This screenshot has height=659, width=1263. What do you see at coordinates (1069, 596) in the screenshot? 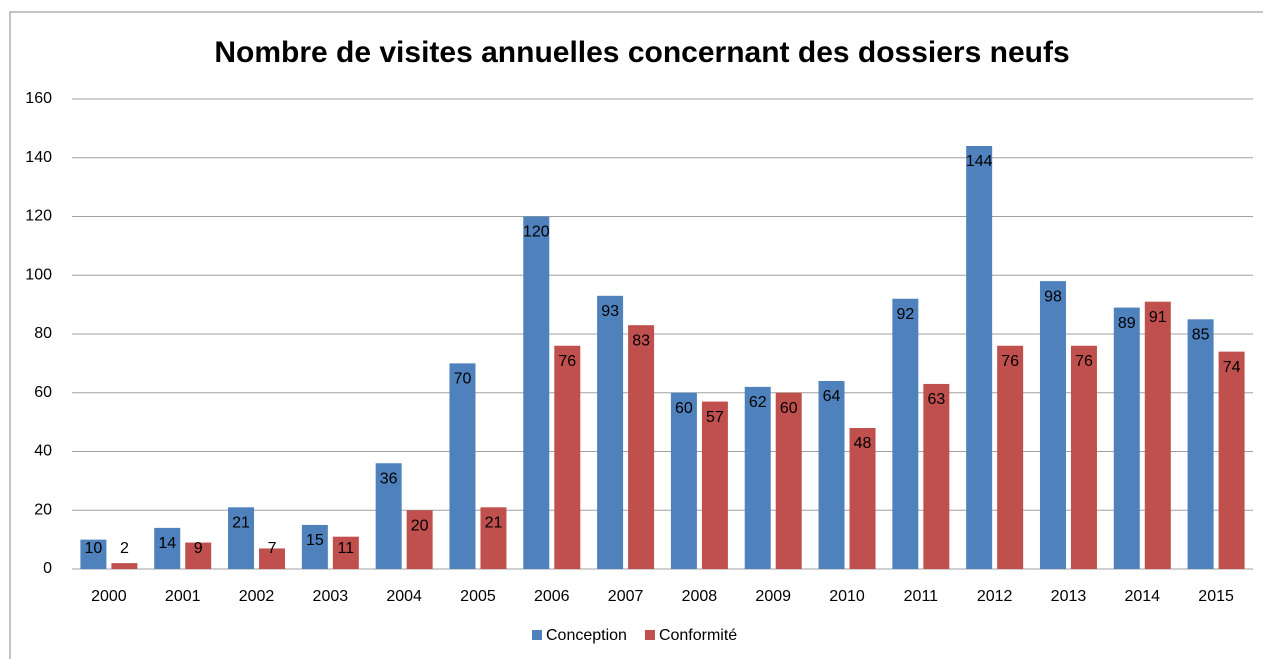
I see `x-tick-label: 2013` at bounding box center [1069, 596].